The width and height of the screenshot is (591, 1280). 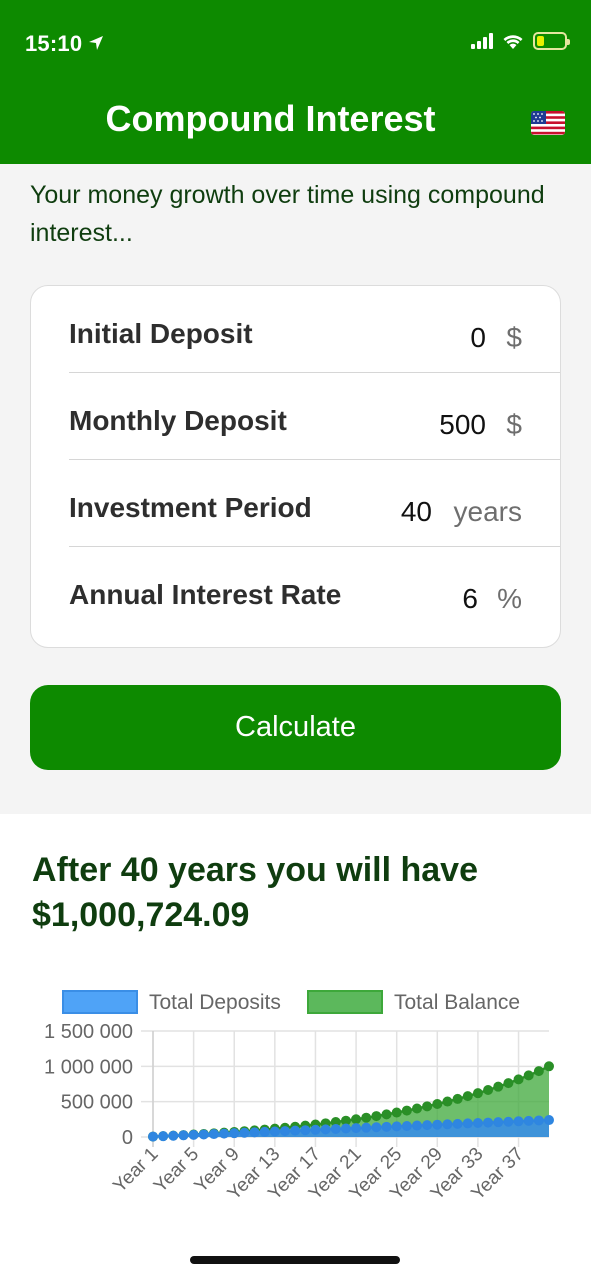 I want to click on deposits-line, so click(x=351, y=1128).